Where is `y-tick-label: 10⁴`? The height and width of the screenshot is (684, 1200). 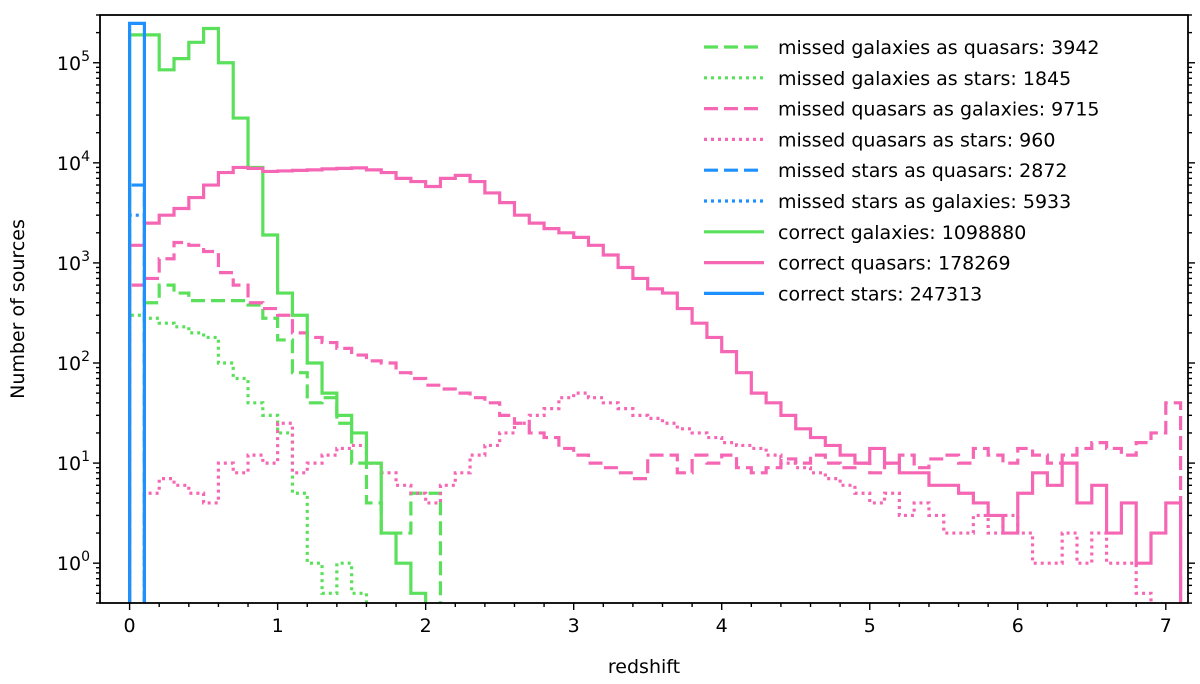
y-tick-label: 10⁴ is located at coordinates (73, 162).